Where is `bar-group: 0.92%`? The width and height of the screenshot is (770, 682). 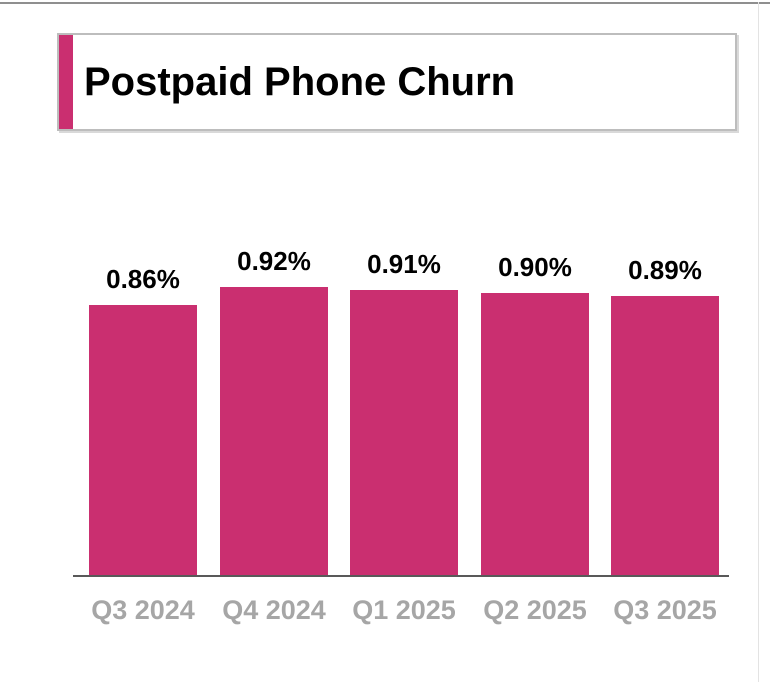 bar-group: 0.92% is located at coordinates (274, 407).